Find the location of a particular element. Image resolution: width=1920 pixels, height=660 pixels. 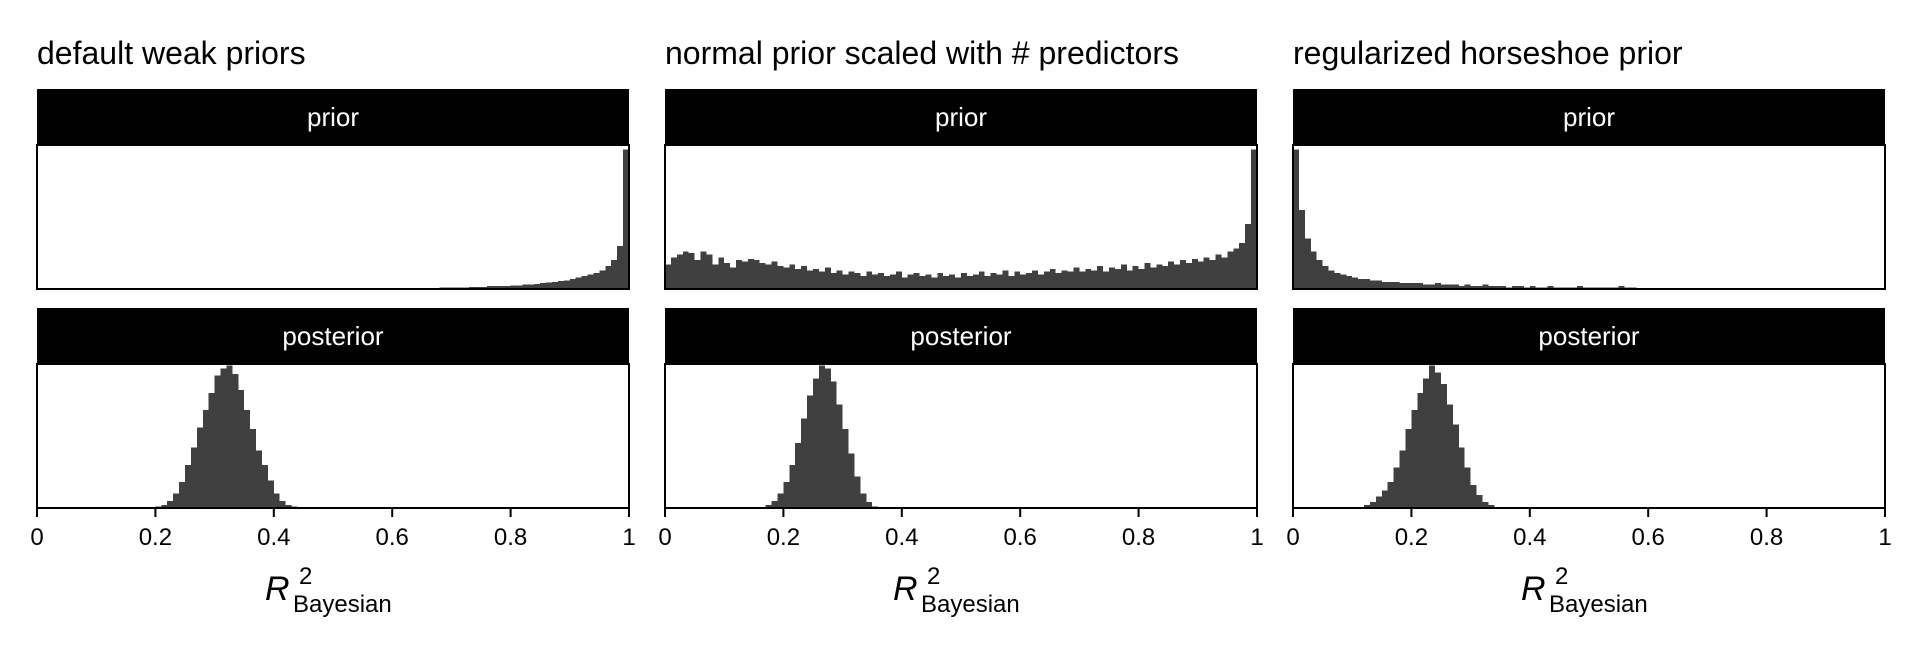

panel-title: normal prior scaled with # predictors is located at coordinates (922, 53).